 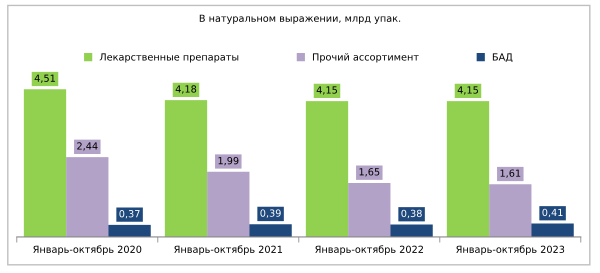 I want to click on legend-label: БАД, so click(x=502, y=57).